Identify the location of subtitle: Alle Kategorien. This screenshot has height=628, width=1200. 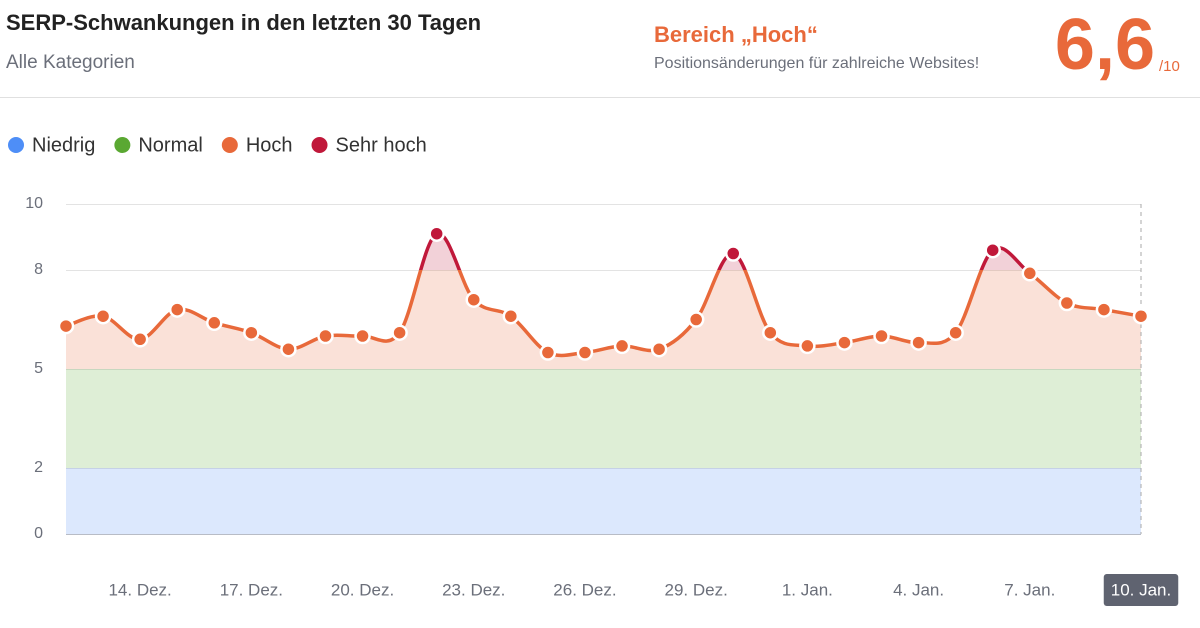
(70, 62).